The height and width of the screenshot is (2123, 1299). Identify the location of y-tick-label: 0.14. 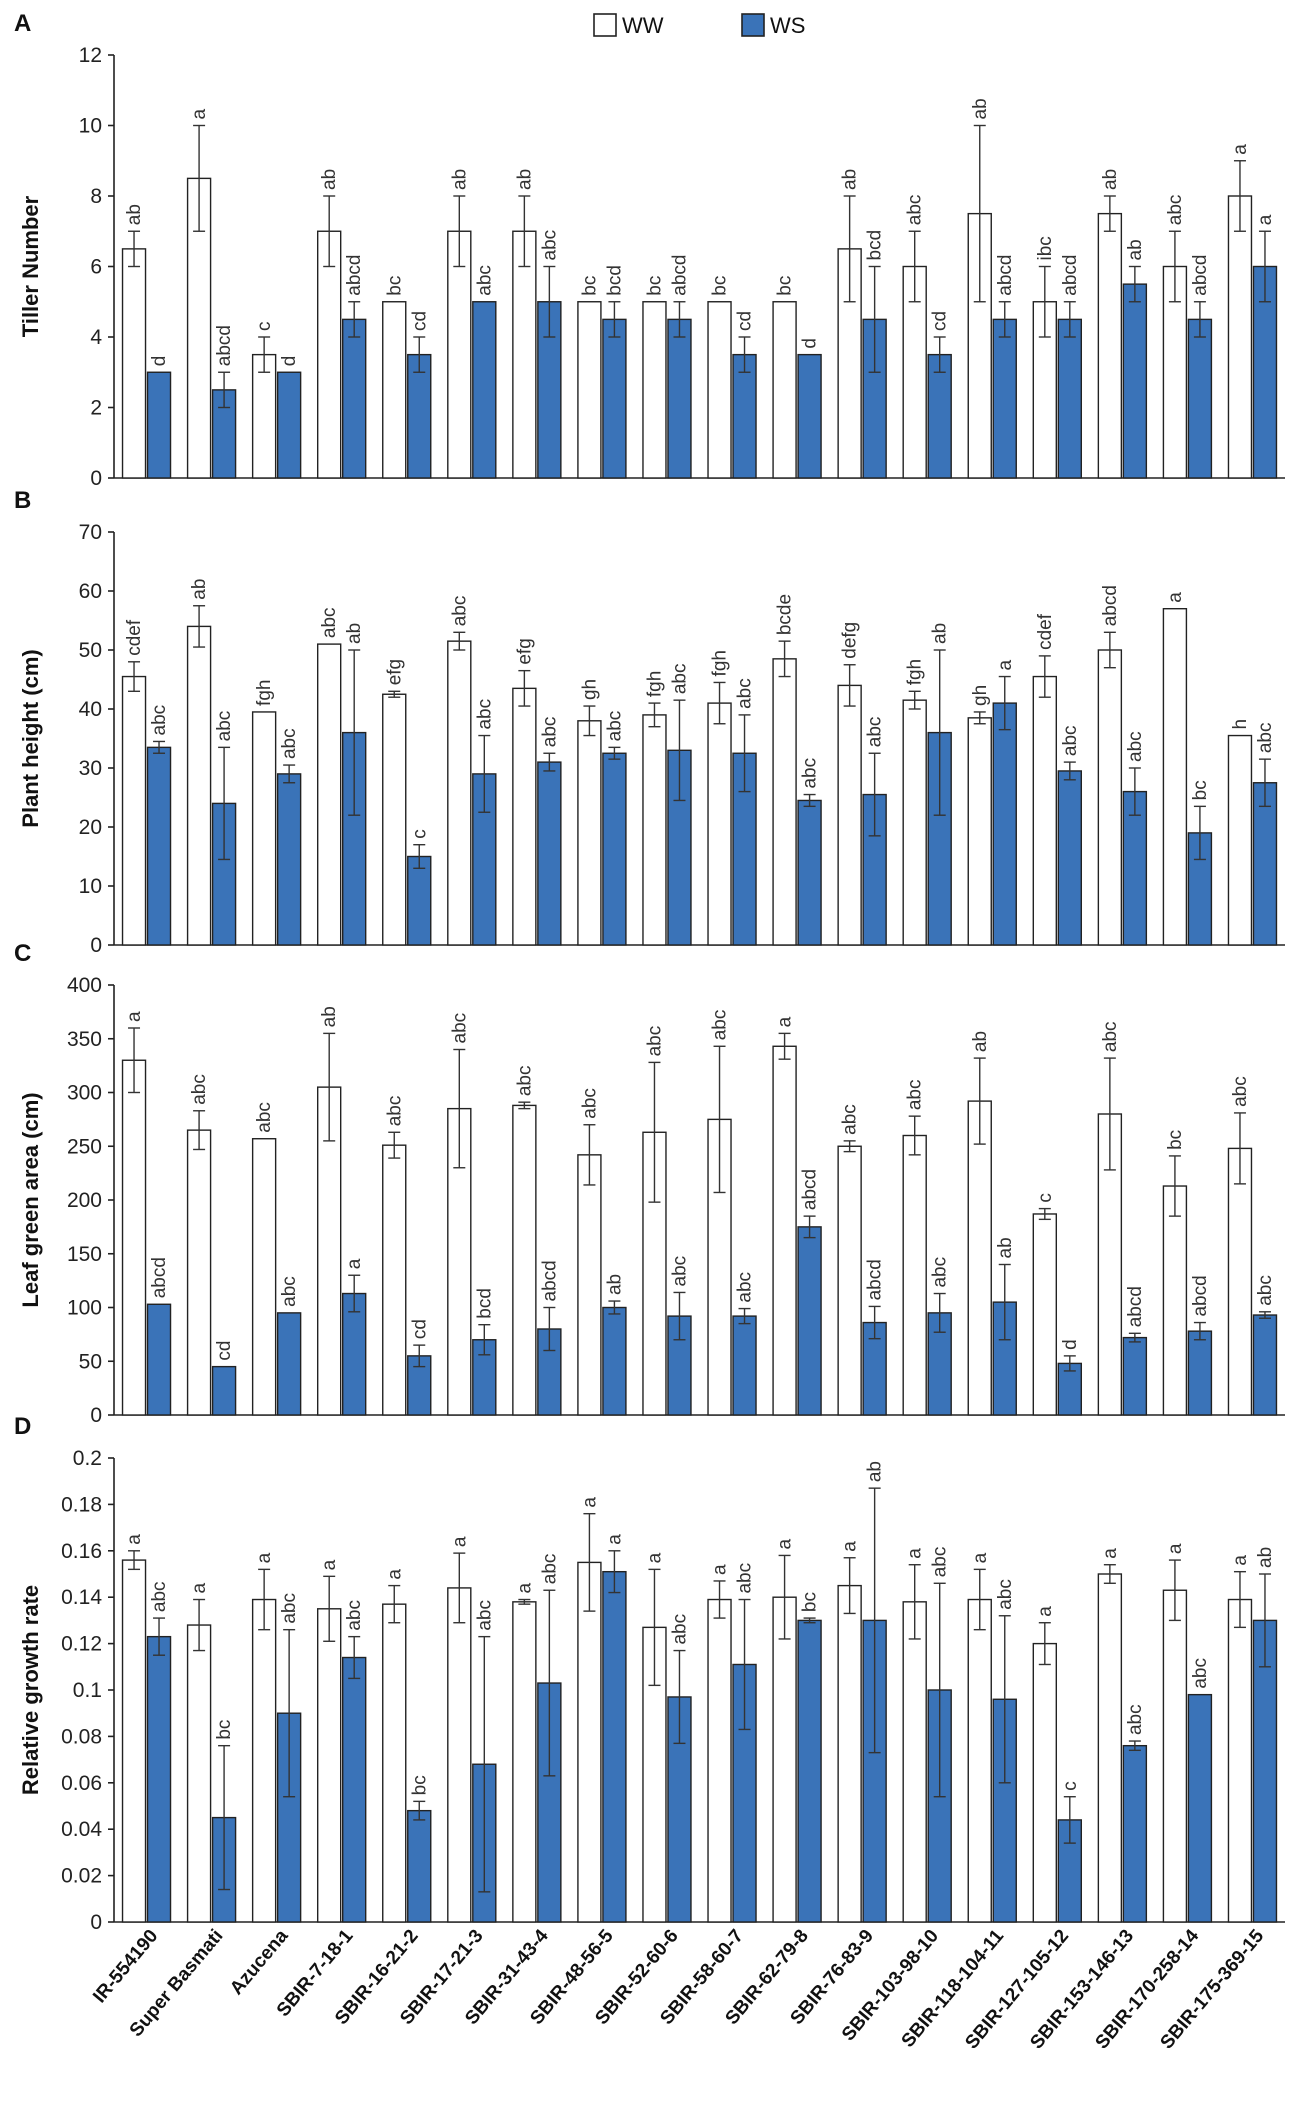
(81, 1597).